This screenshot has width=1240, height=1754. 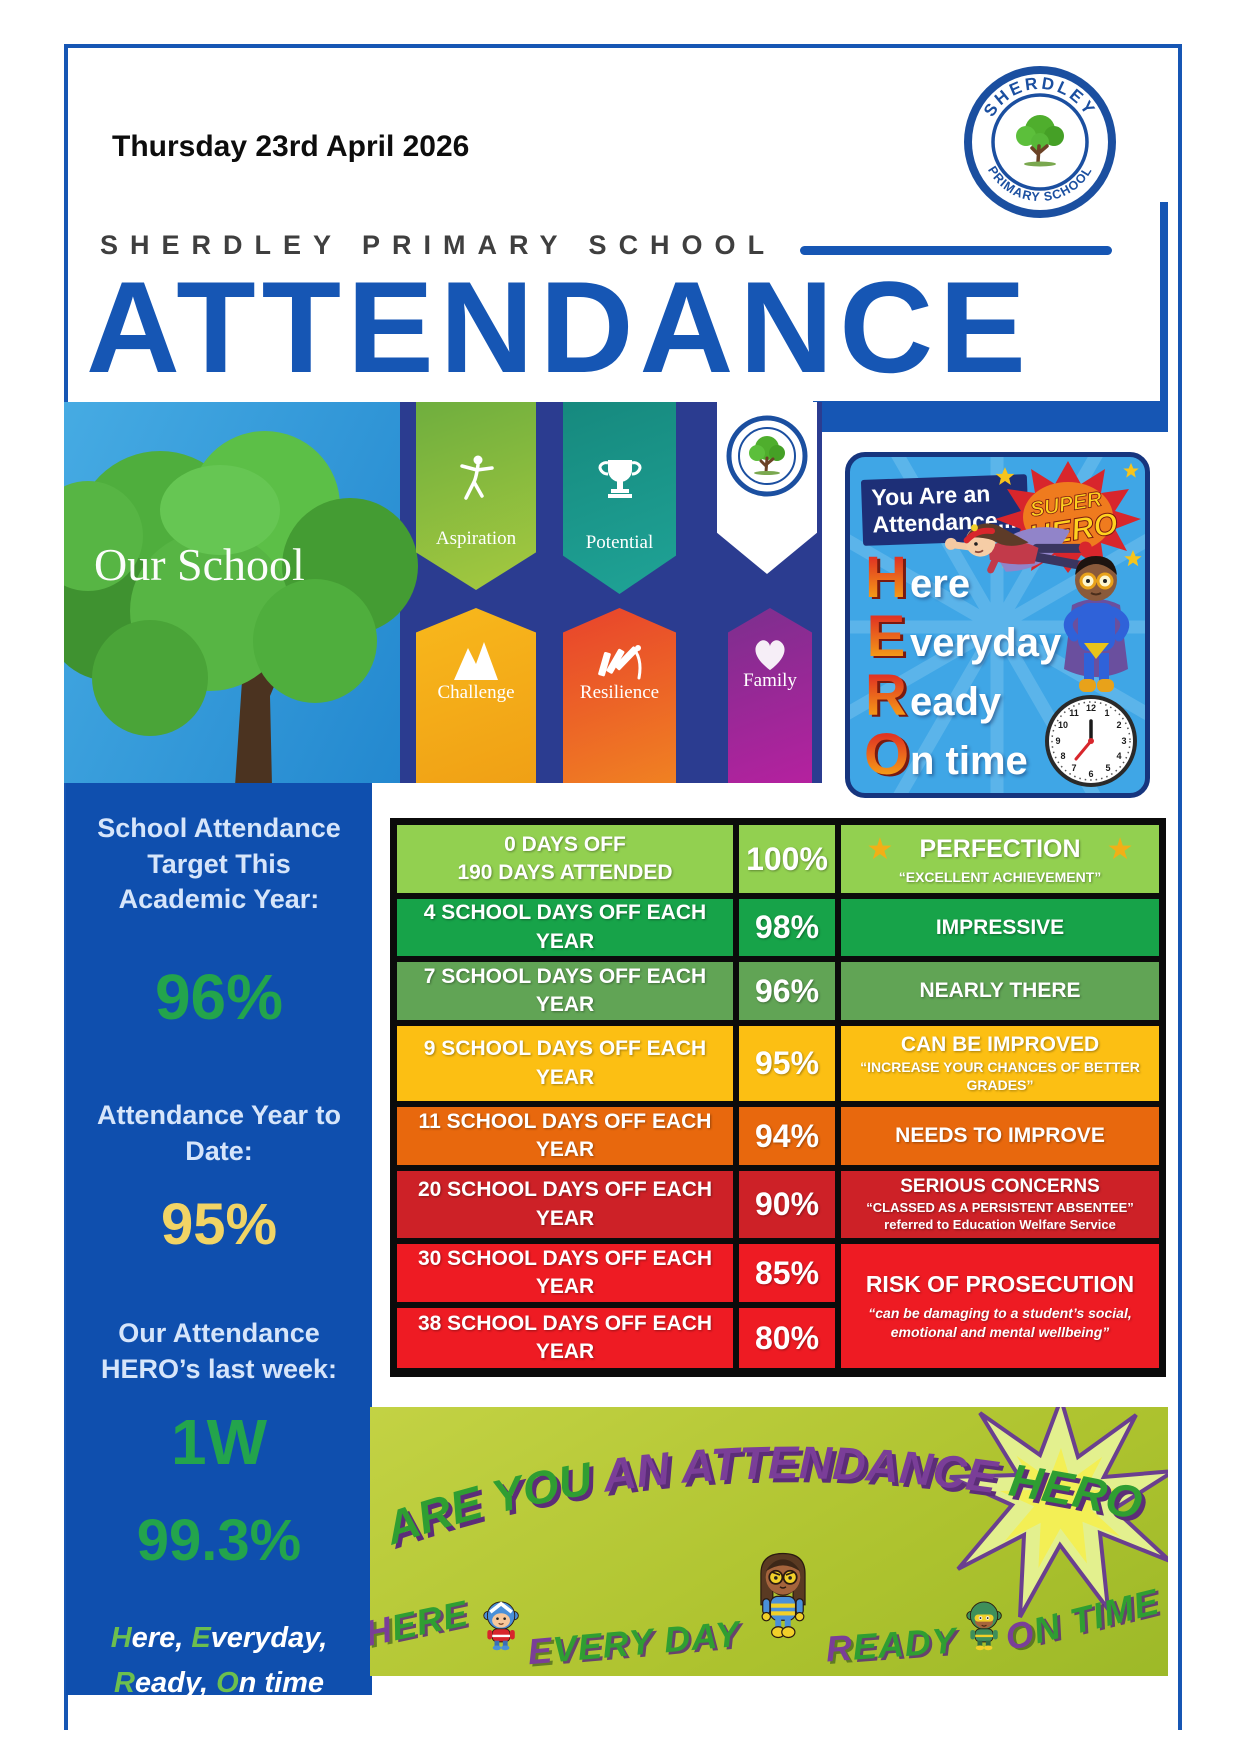 I want to click on table-row-percent: 96%, so click(x=787, y=991).